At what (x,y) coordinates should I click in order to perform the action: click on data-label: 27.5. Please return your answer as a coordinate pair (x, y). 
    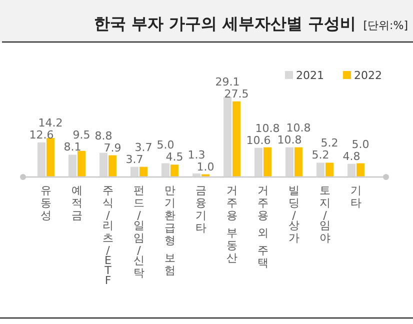
    Looking at the image, I should click on (236, 93).